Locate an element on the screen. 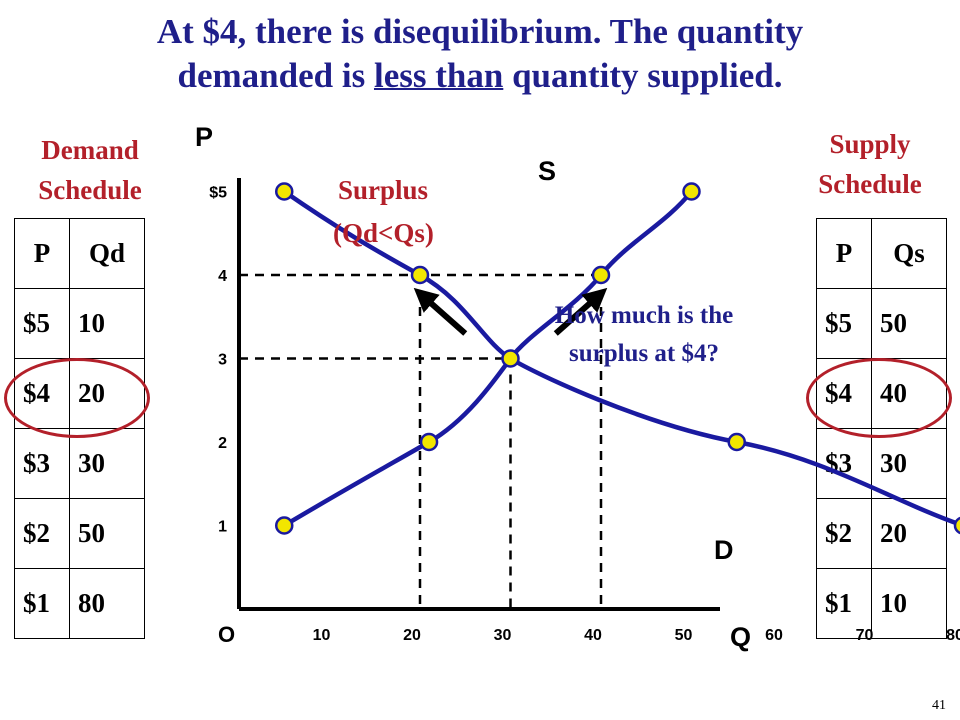 The width and height of the screenshot is (960, 720). x-tick-label: 30 is located at coordinates (503, 635).